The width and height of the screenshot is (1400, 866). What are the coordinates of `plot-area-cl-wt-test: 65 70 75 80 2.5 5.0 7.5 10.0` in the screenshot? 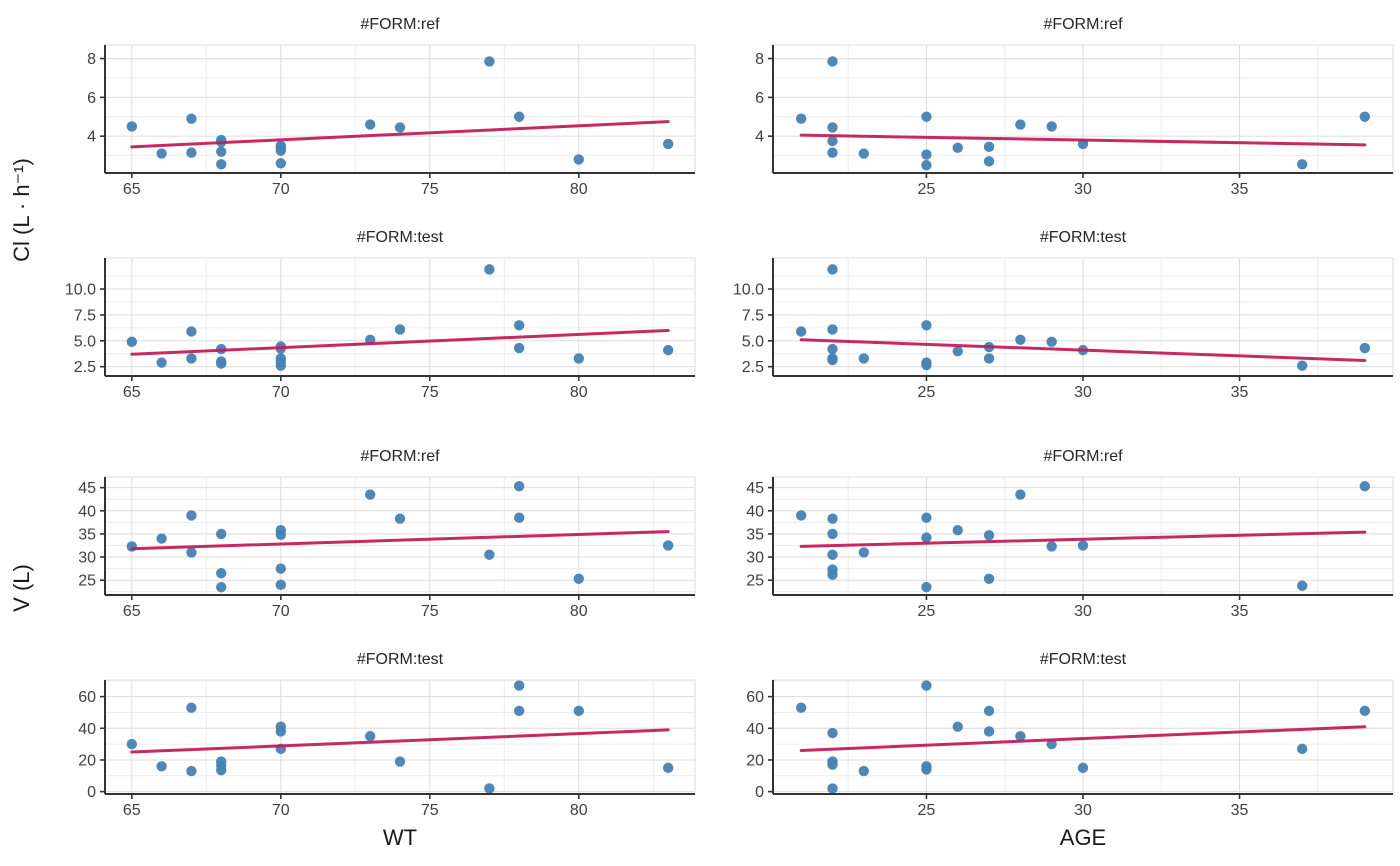 It's located at (380, 329).